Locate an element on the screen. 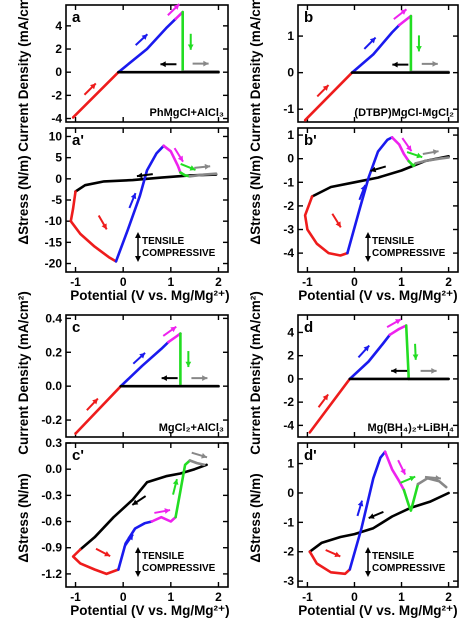  solution-label: MgCl₂+AlCl₃ is located at coordinates (191, 428).